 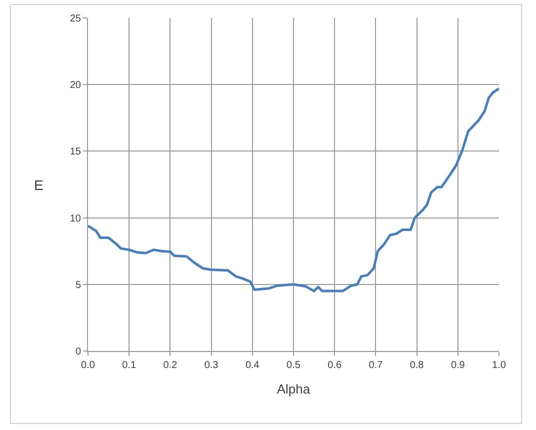 I want to click on x-tick-label: 1.0, so click(x=499, y=365).